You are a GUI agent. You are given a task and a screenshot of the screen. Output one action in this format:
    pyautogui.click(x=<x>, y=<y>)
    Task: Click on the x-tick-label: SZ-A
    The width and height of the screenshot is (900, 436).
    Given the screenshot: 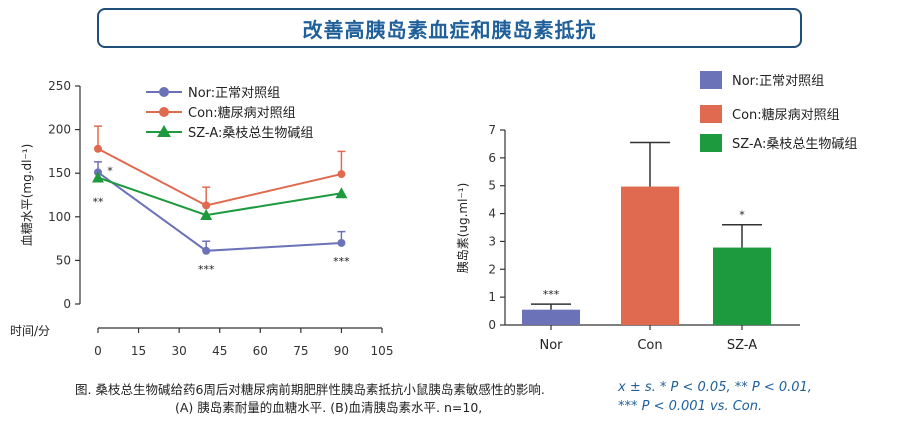 What is the action you would take?
    pyautogui.click(x=742, y=345)
    